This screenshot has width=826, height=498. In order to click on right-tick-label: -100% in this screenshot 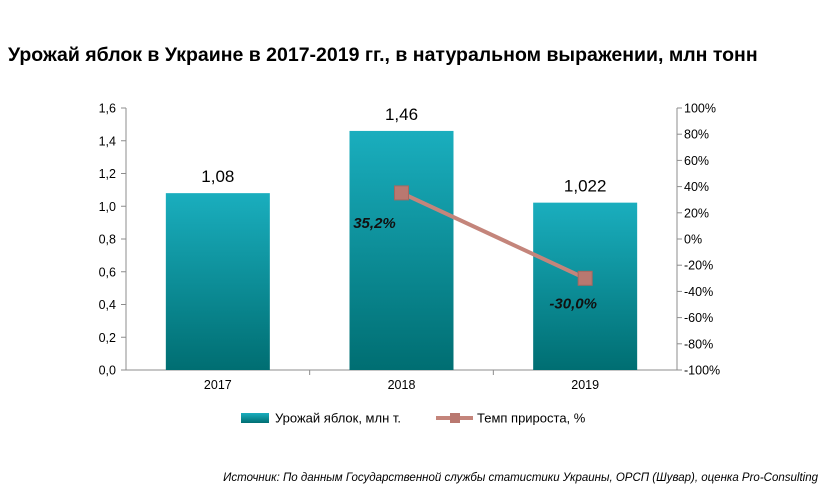, I will do `click(702, 371)`.